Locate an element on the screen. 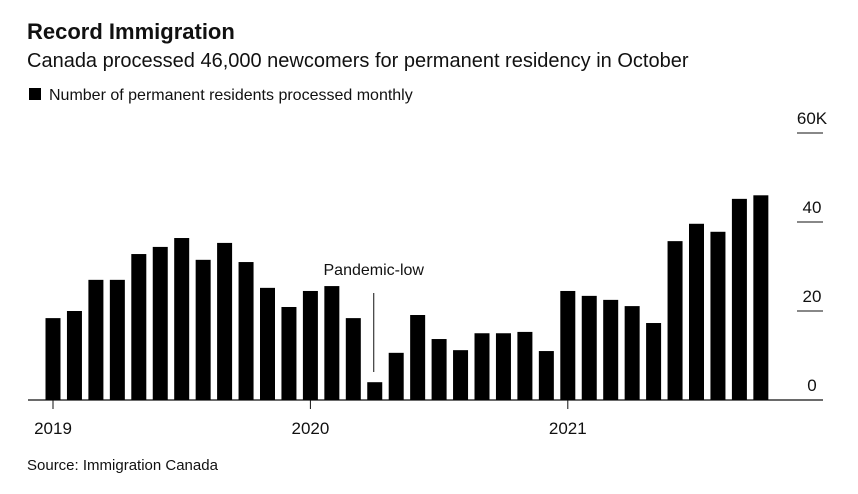  x-tick-label: 2020 is located at coordinates (310, 428).